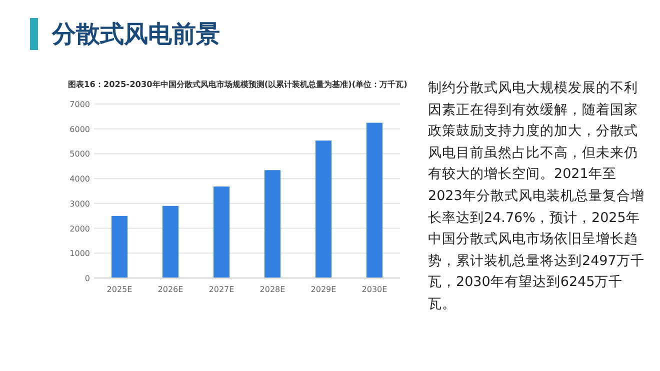 Image resolution: width=660 pixels, height=371 pixels. I want to click on chart-subtitle: 图表16：2025-2030年中国分散式风电市场规模预测(以累计装机总量为基准)(单位：万千瓦), so click(238, 84).